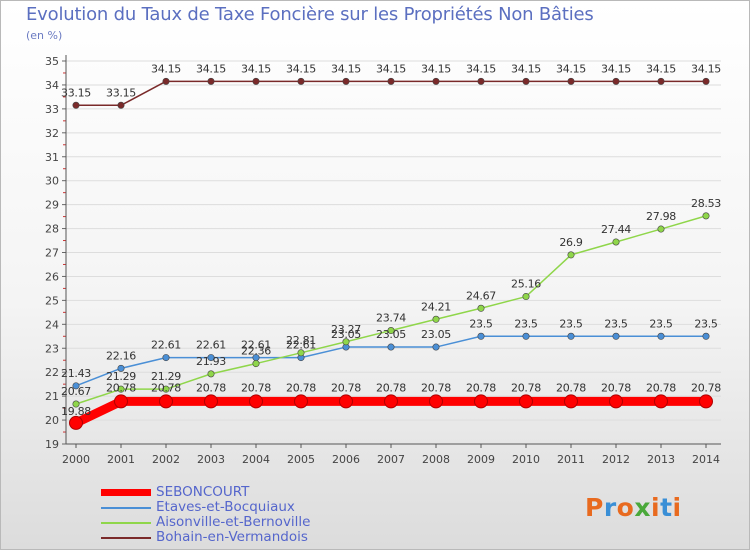 This screenshot has height=551, width=750. I want to click on data-label: 27.44, so click(616, 229).